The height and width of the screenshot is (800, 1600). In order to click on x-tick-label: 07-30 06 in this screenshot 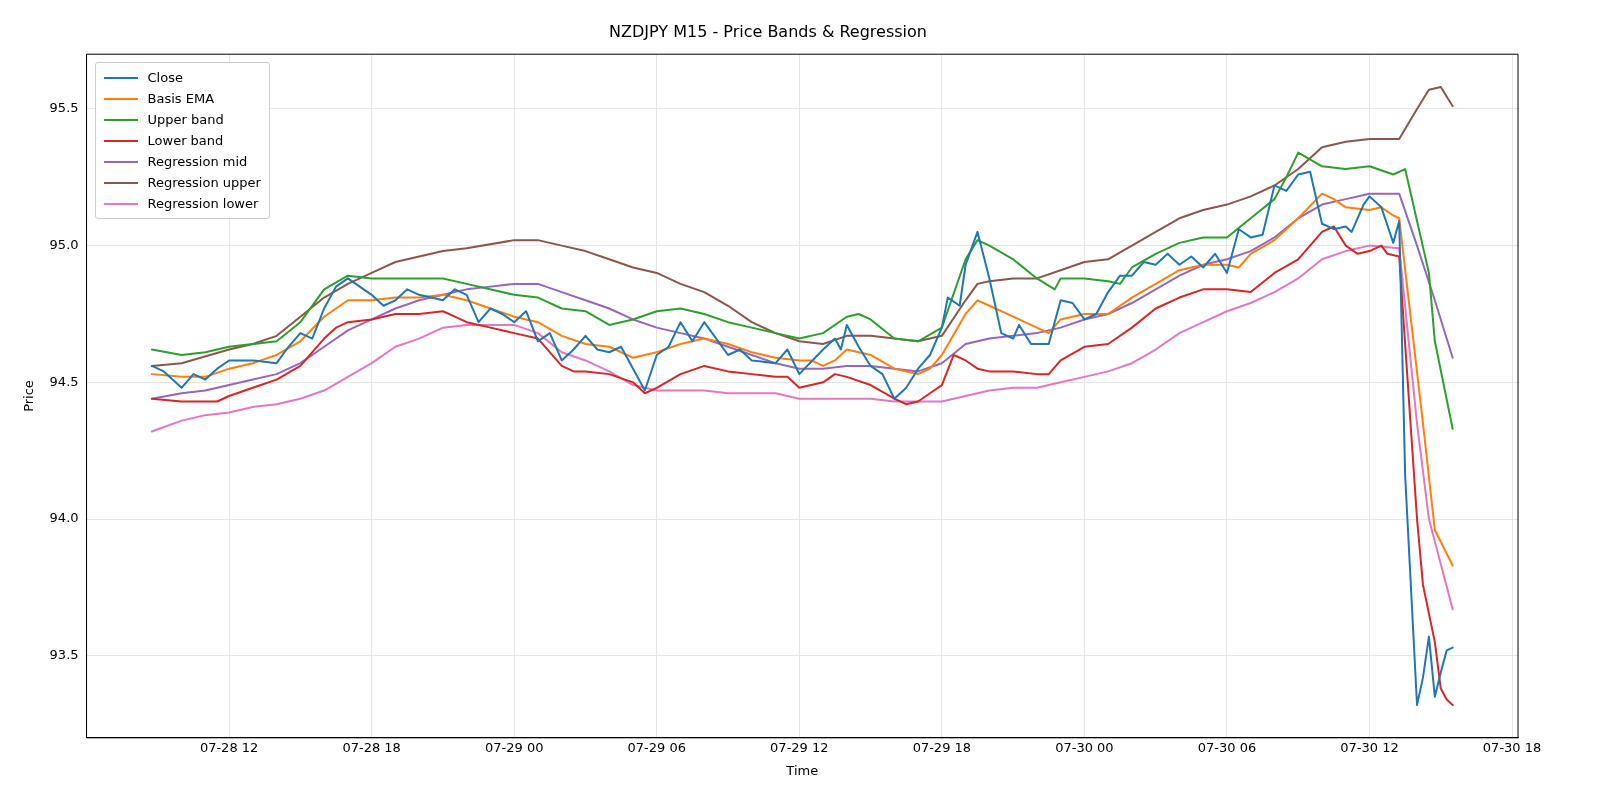, I will do `click(1227, 747)`.